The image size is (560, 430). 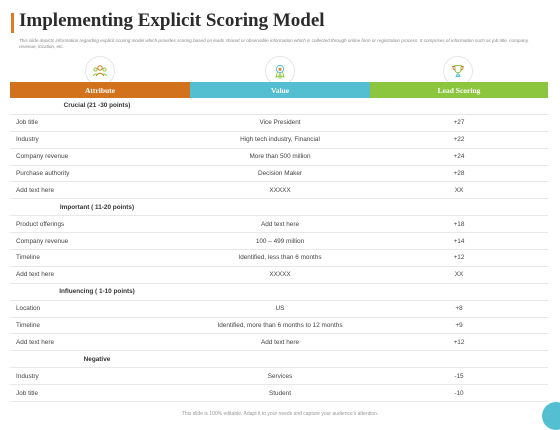 I want to click on score-cell: -15, so click(x=459, y=376).